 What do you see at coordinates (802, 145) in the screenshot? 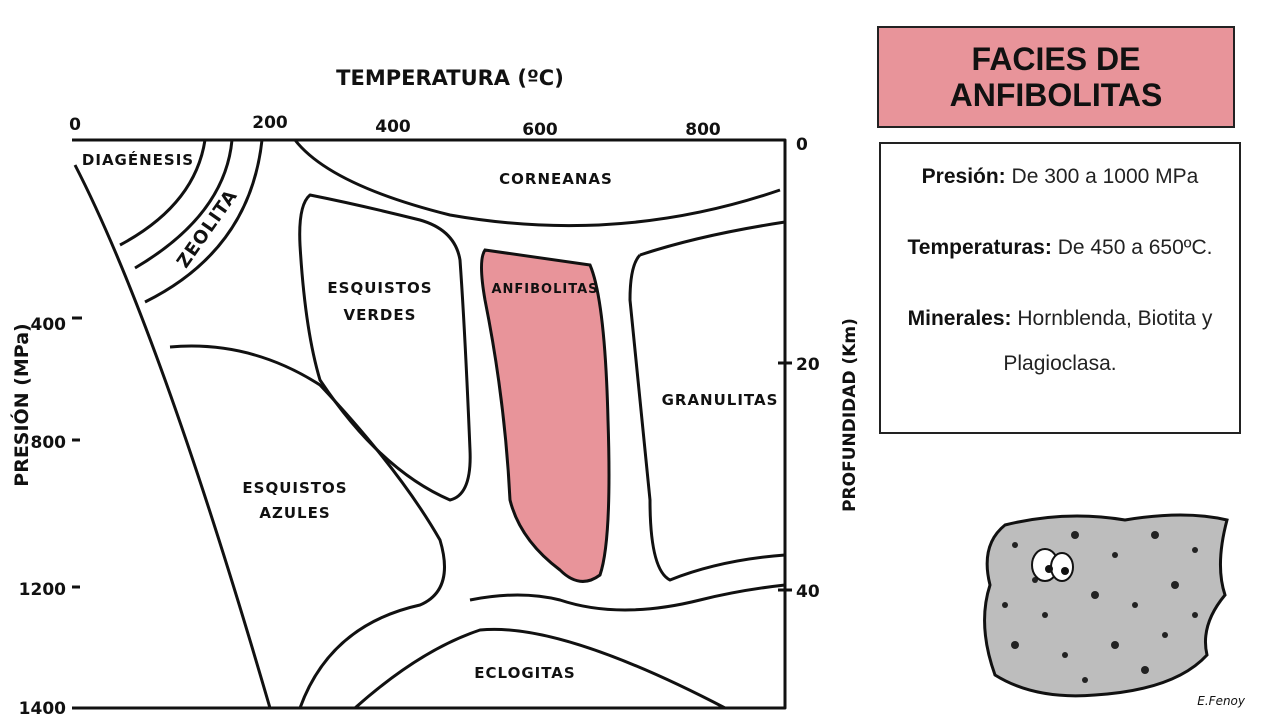
I see `y-right-tick: 0` at bounding box center [802, 145].